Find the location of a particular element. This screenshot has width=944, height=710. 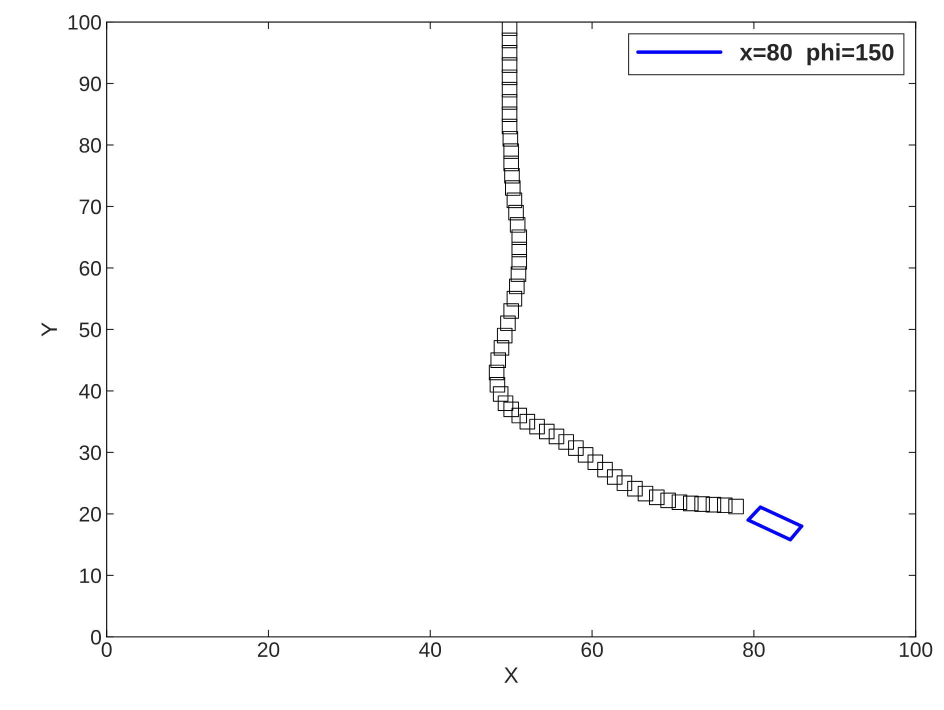

y-tick-label: 80 is located at coordinates (90, 145).